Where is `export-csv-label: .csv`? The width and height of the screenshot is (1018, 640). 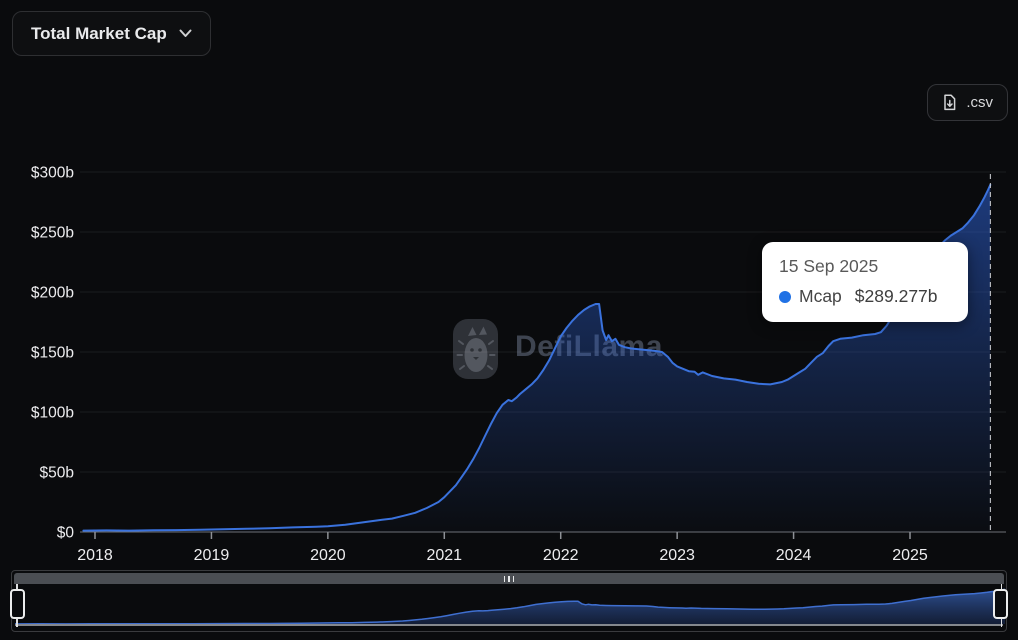 export-csv-label: .csv is located at coordinates (979, 102).